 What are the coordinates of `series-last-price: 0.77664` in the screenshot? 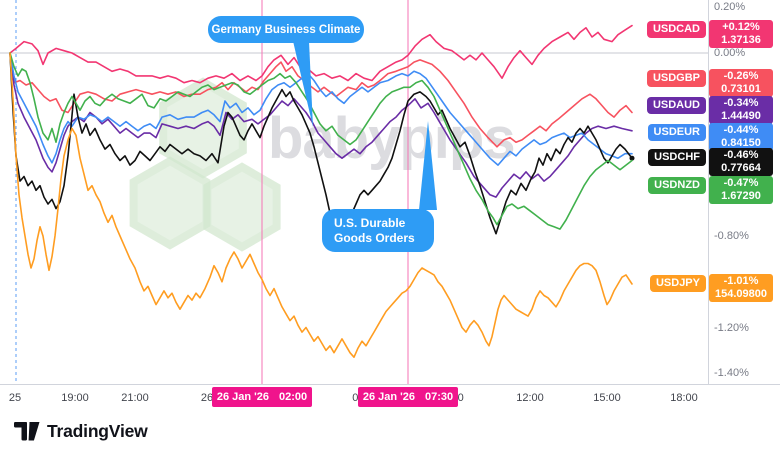 It's located at (741, 168).